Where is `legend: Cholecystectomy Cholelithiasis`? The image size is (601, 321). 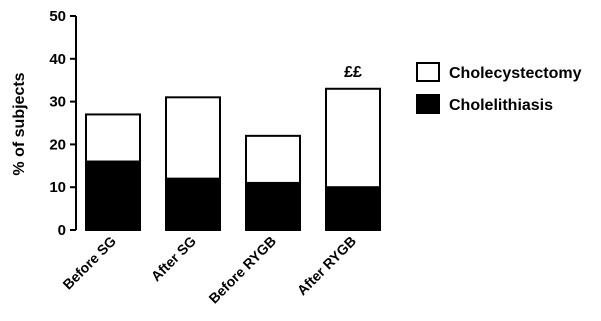 legend: Cholecystectomy Cholelithiasis is located at coordinates (499, 88).